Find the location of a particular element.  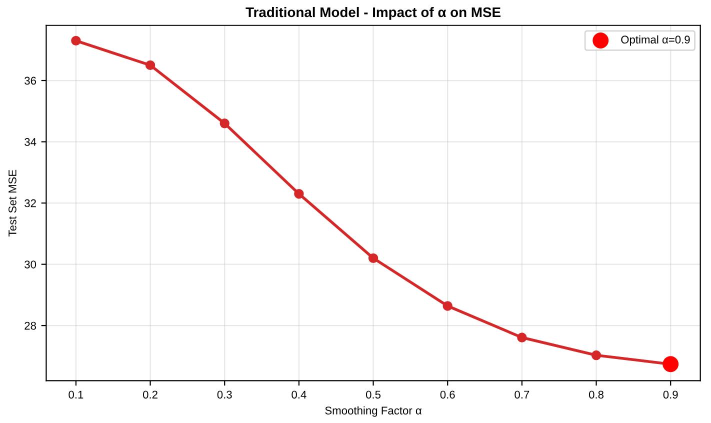

x-tick-label: 0.8 is located at coordinates (596, 394).